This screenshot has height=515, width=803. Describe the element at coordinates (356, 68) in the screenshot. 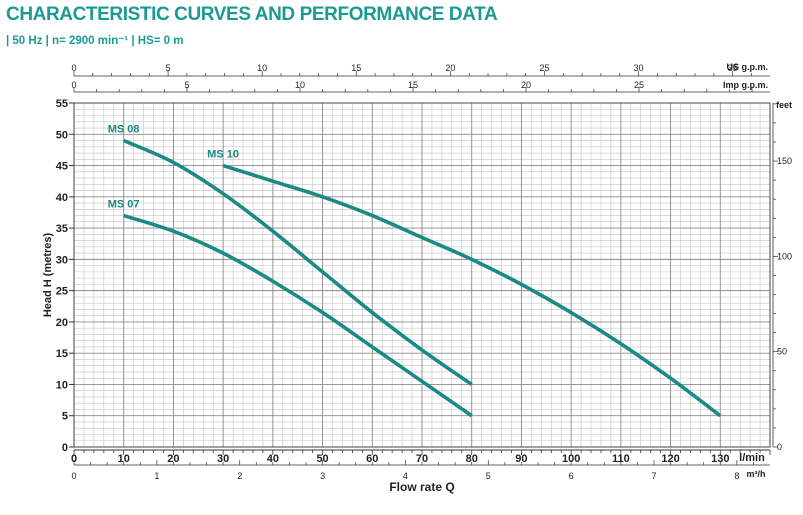

I see `us-gpm-tick-label: 15` at that location.